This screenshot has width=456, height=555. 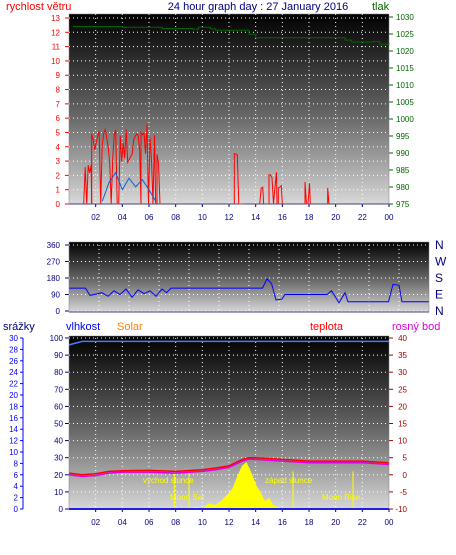 What do you see at coordinates (402, 441) in the screenshot?
I see `temp-tick-label: 10` at bounding box center [402, 441].